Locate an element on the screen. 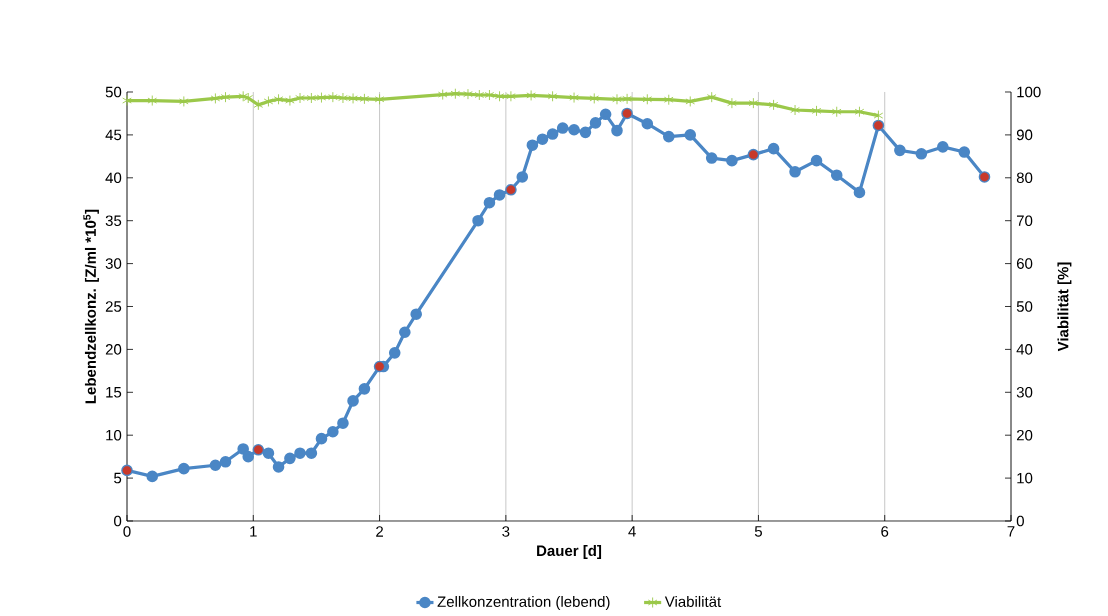 Image resolution: width=1108 pixels, height=616 pixels. legend-label: Zellkonzentration (lebend) is located at coordinates (523, 602).